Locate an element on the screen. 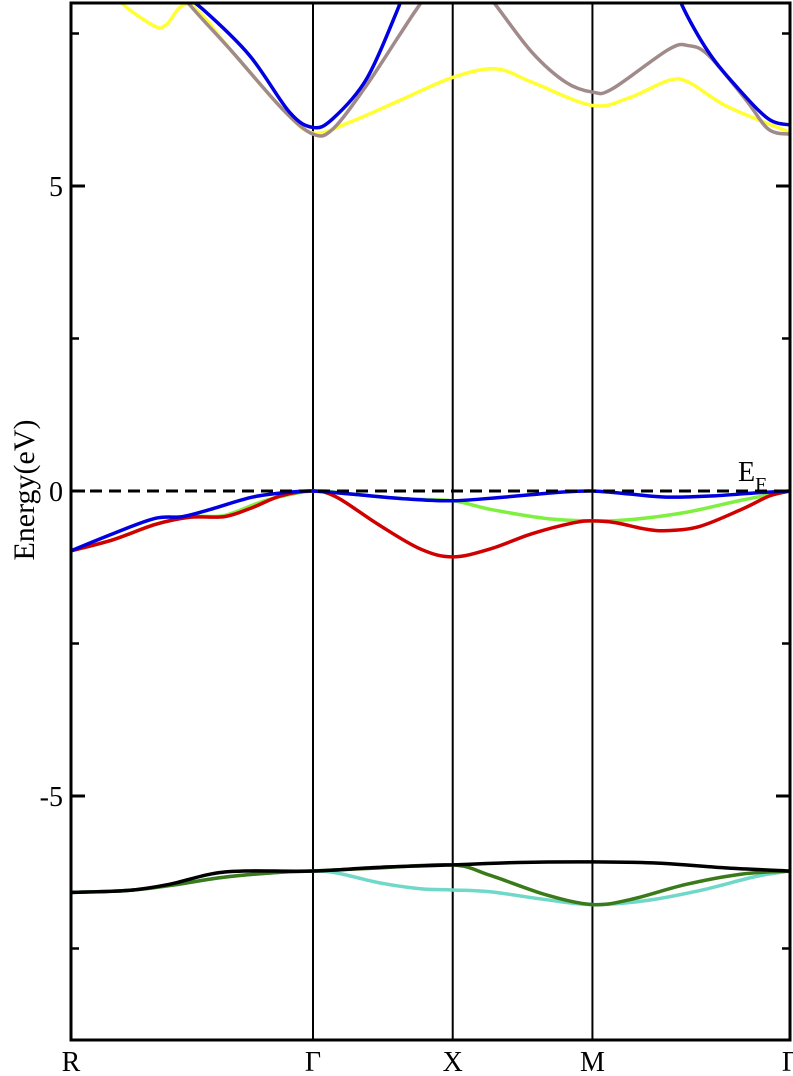 The image size is (793, 1076). y-tick-label: 0 is located at coordinates (56, 492).